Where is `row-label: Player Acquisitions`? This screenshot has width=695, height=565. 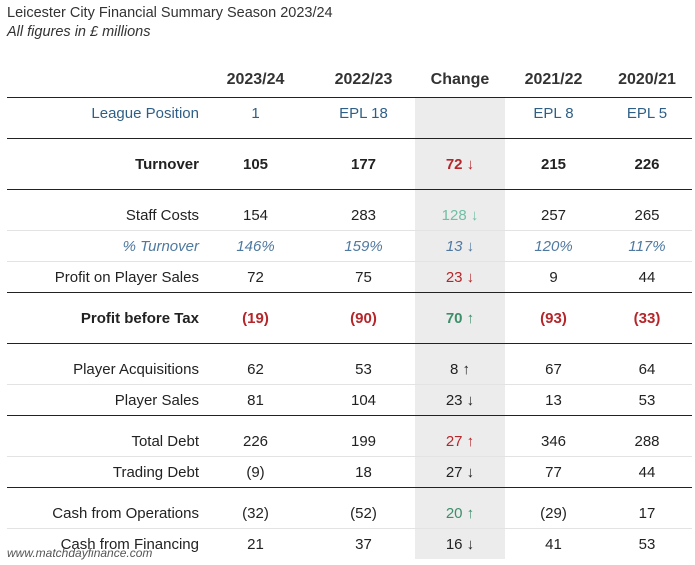 row-label: Player Acquisitions is located at coordinates (103, 369).